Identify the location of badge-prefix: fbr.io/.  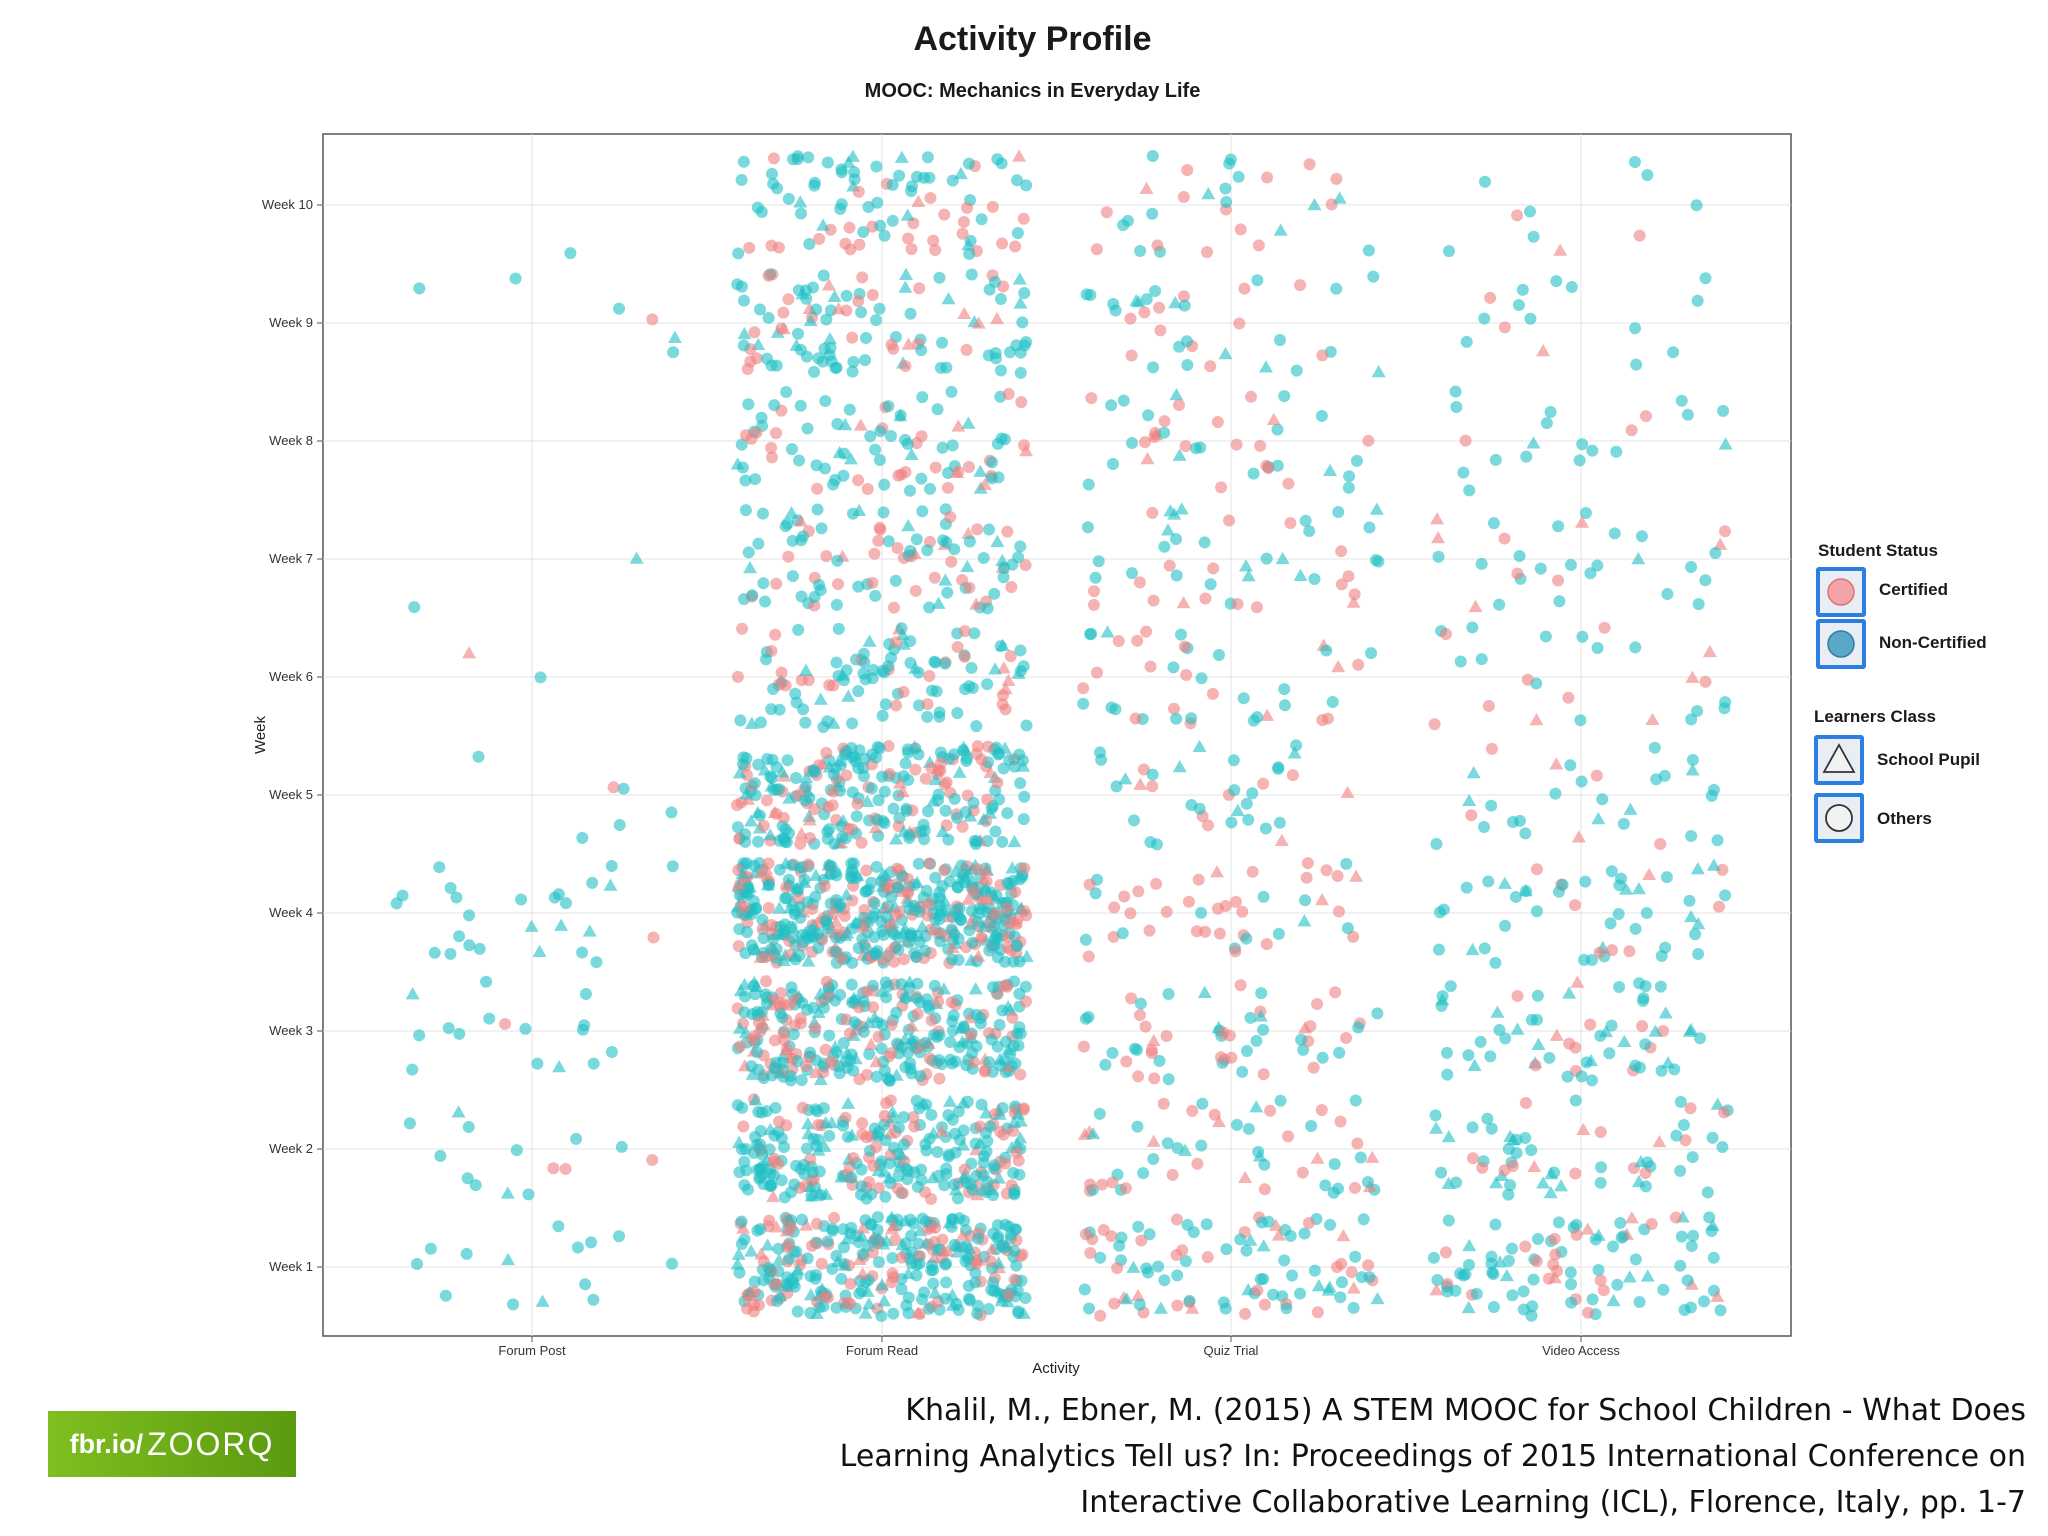
(106, 1443).